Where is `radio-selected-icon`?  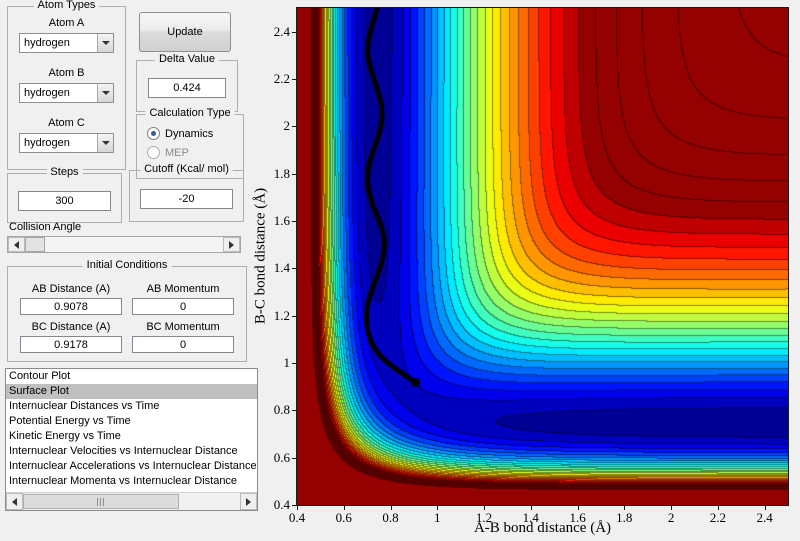
radio-selected-icon is located at coordinates (153, 133).